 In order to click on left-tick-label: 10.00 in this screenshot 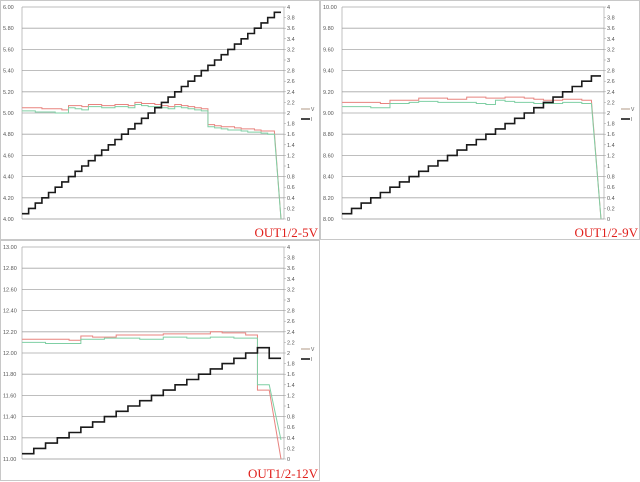, I will do `click(330, 8)`.